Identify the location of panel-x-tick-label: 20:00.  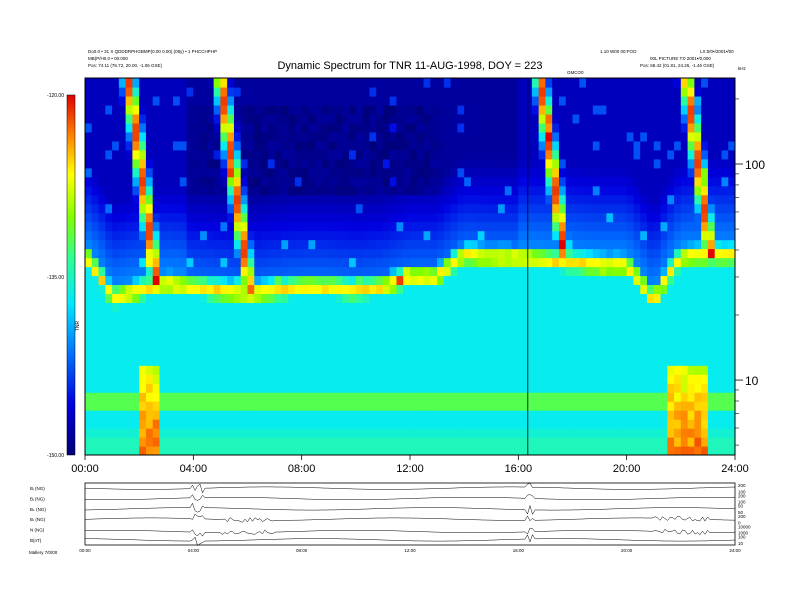
(627, 550).